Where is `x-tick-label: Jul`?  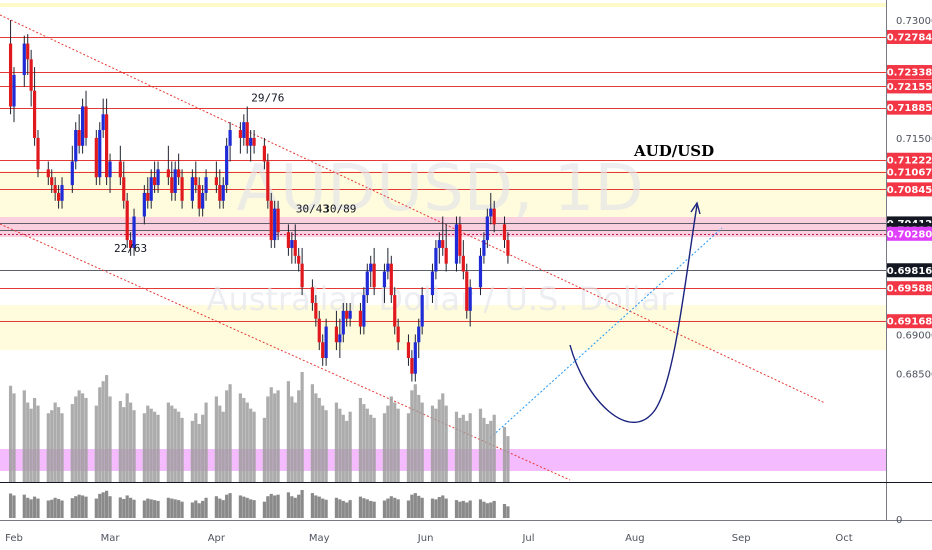 x-tick-label: Jul is located at coordinates (527, 538).